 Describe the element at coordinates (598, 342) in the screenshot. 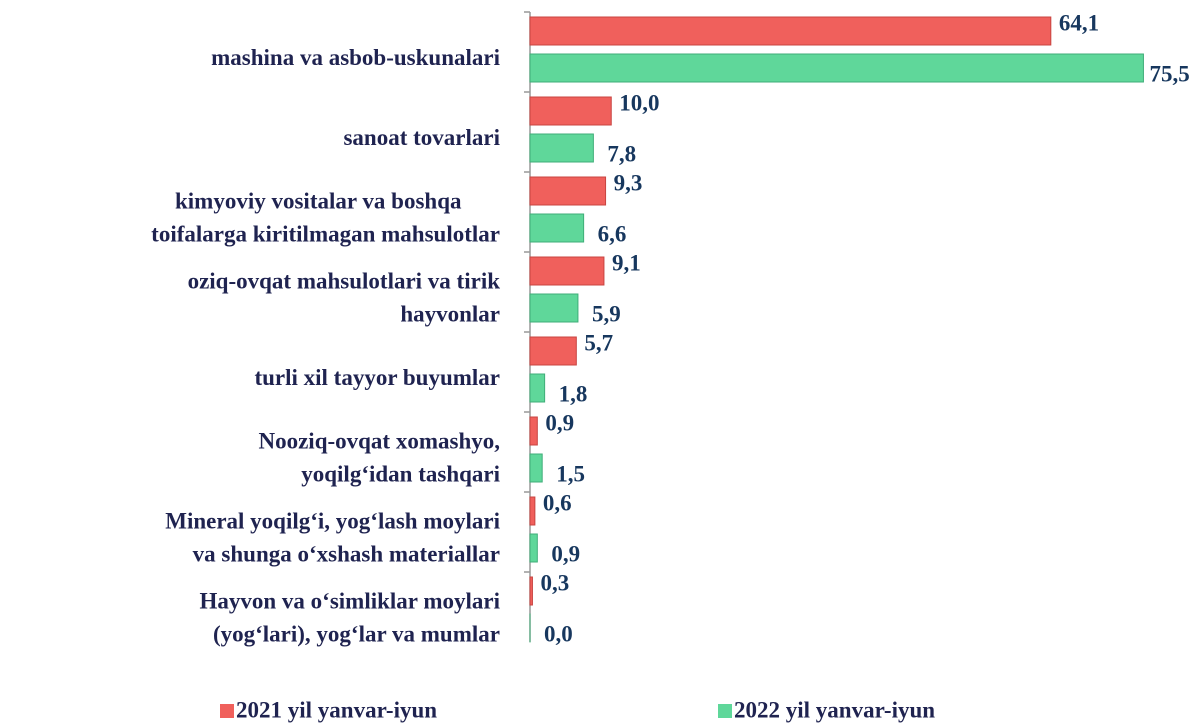

I see `value-label: 5,7` at that location.